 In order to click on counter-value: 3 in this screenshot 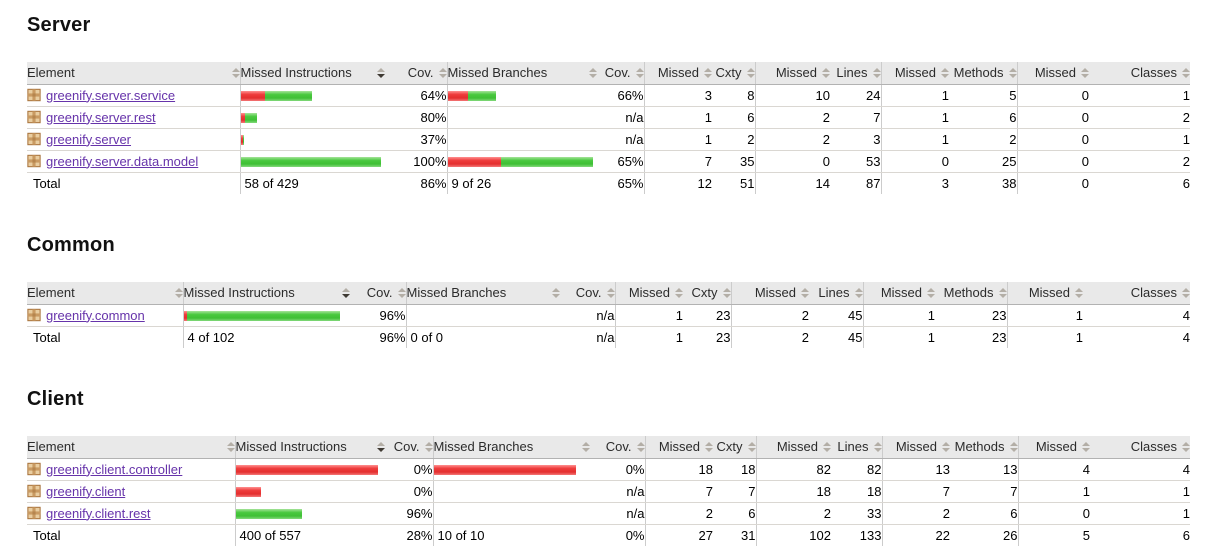, I will do `click(855, 139)`.